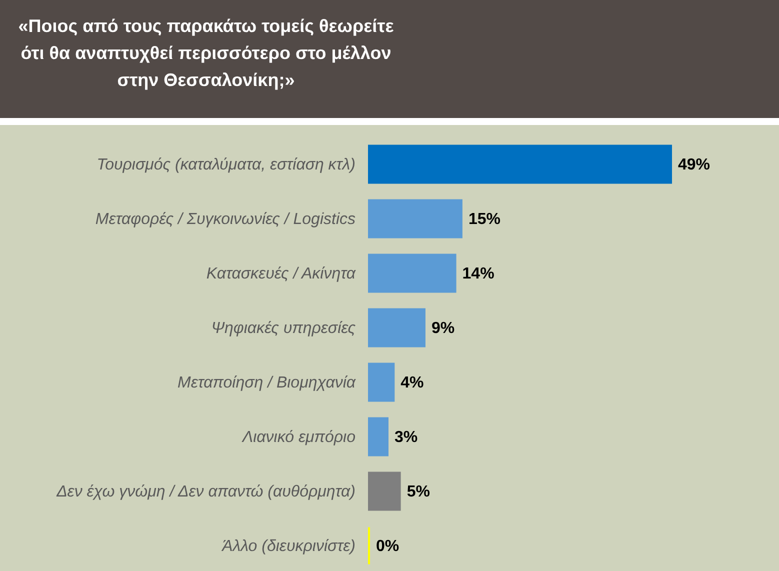 This screenshot has width=779, height=571. I want to click on y-tick-label: Λιανικό εμπόριο, so click(298, 437).